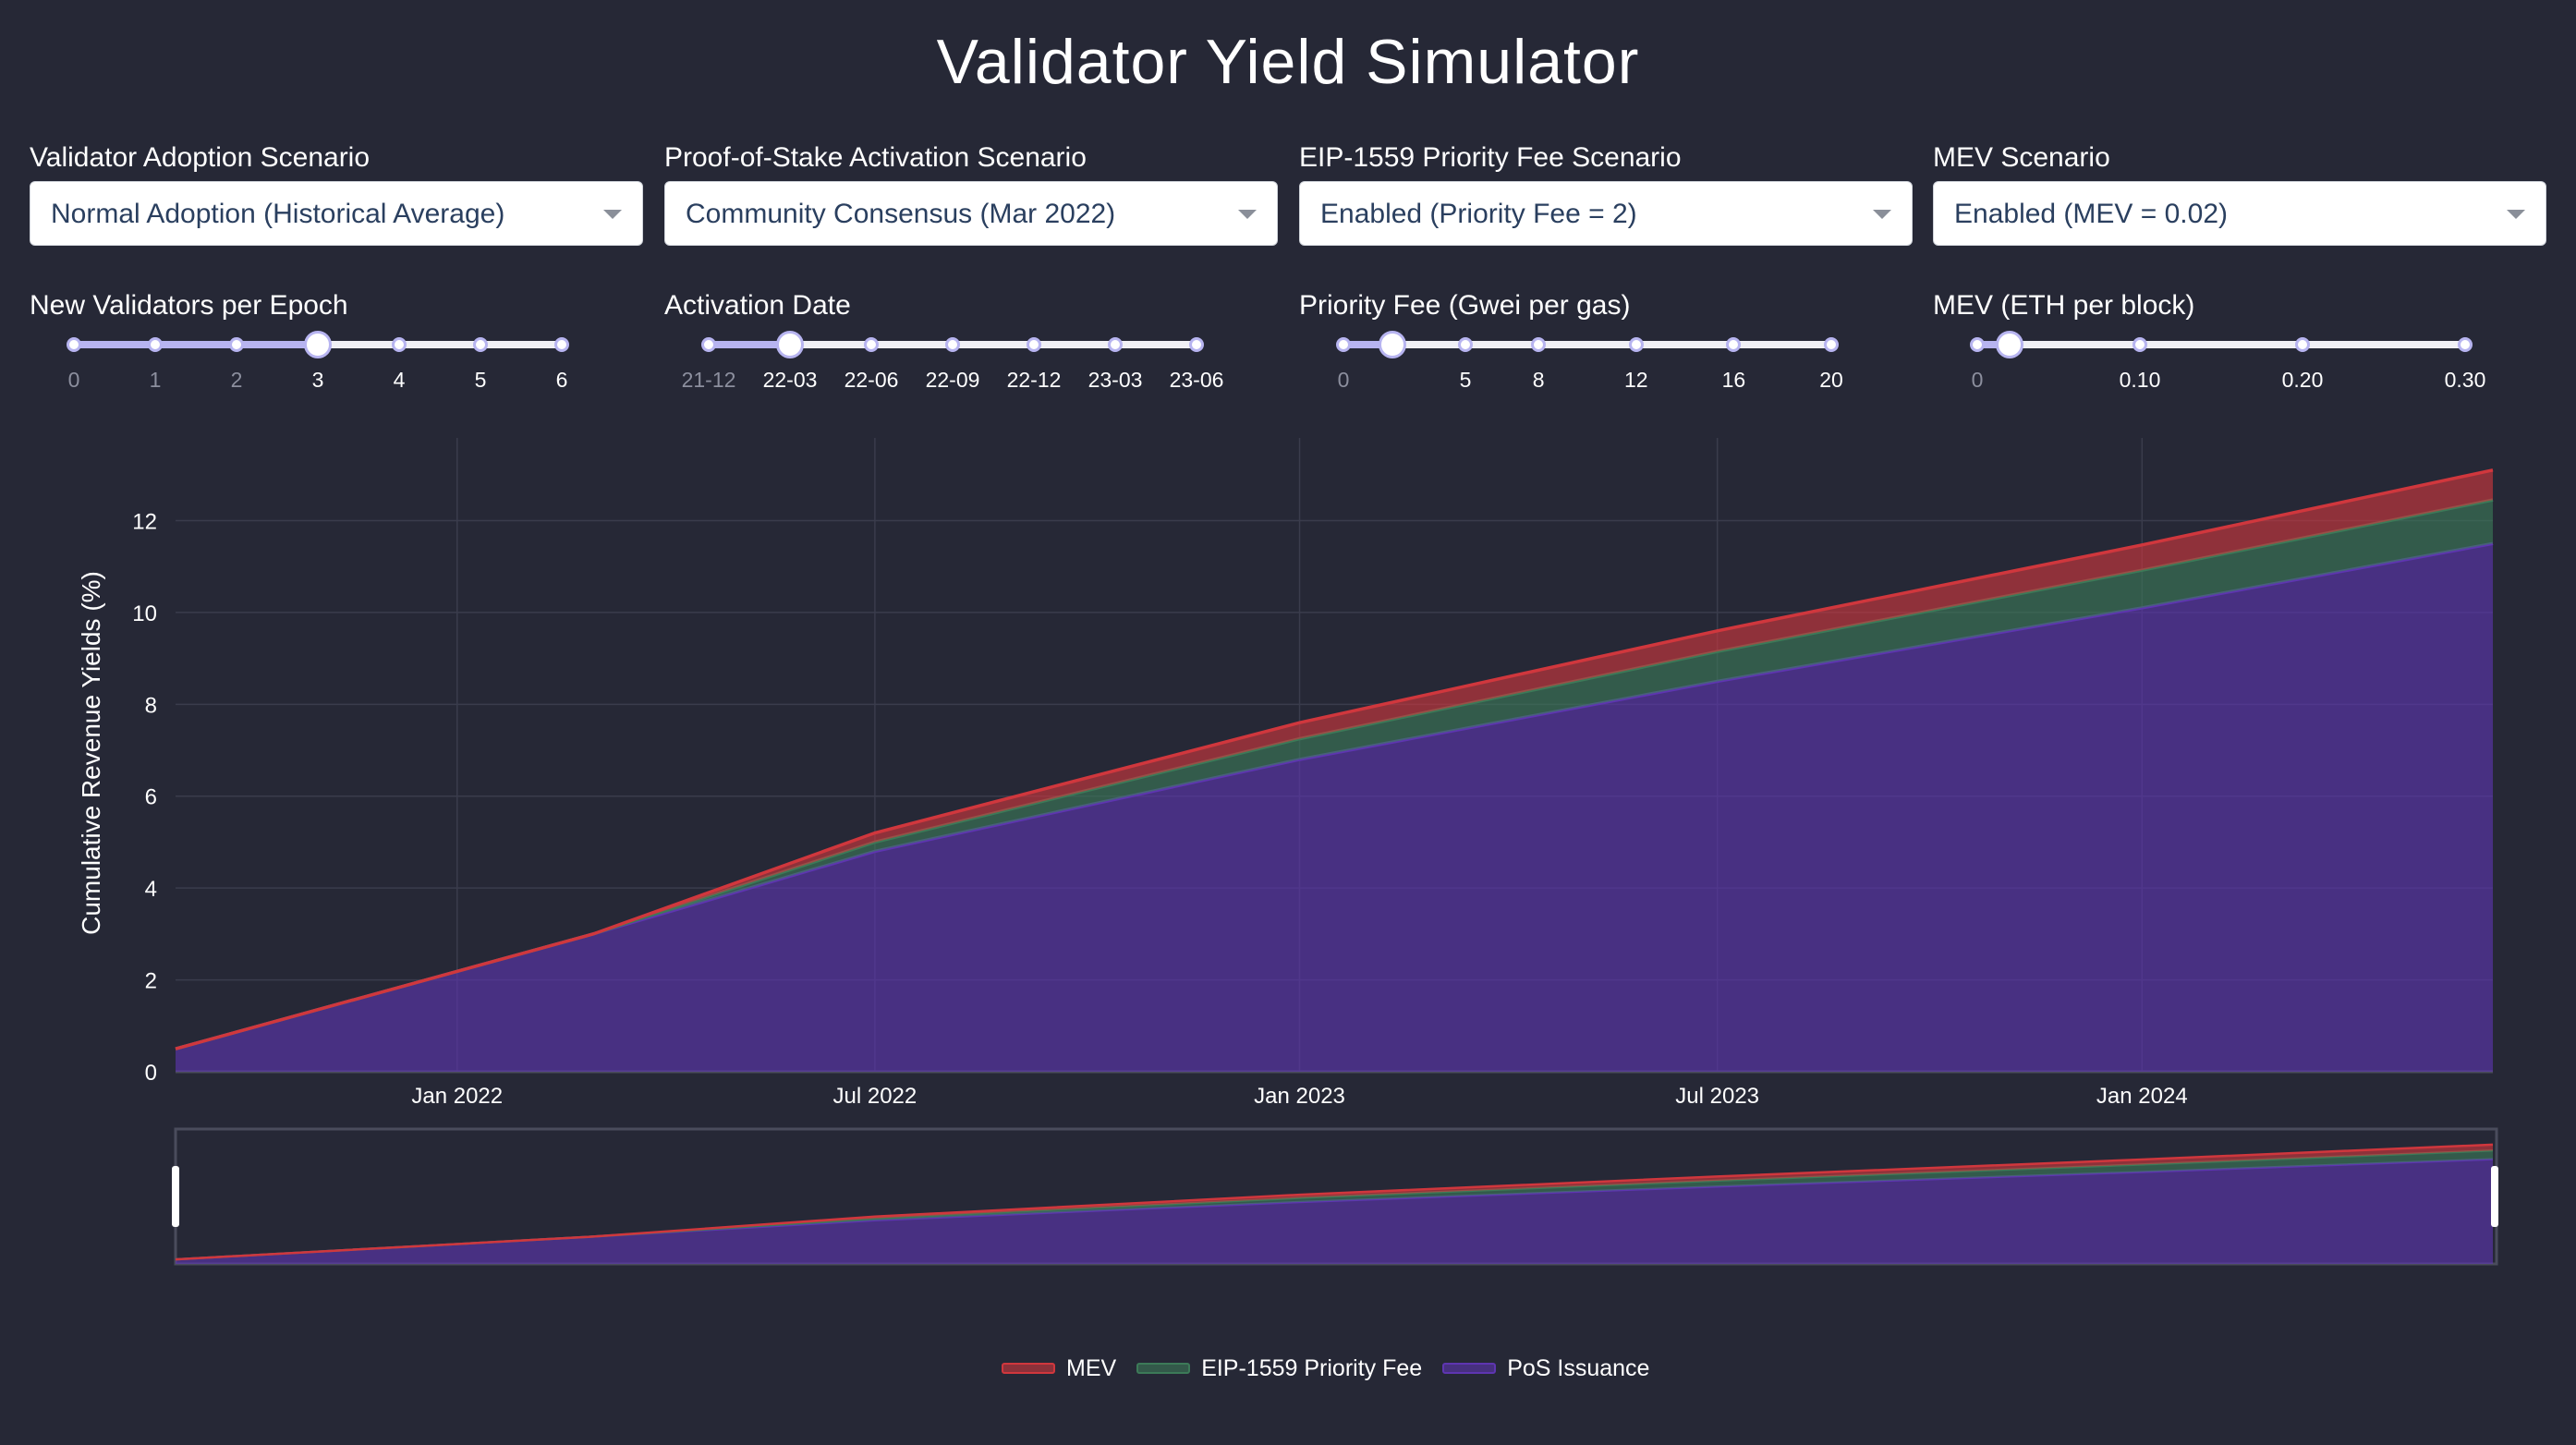  I want to click on slider-tick-label: 22-12, so click(1034, 380).